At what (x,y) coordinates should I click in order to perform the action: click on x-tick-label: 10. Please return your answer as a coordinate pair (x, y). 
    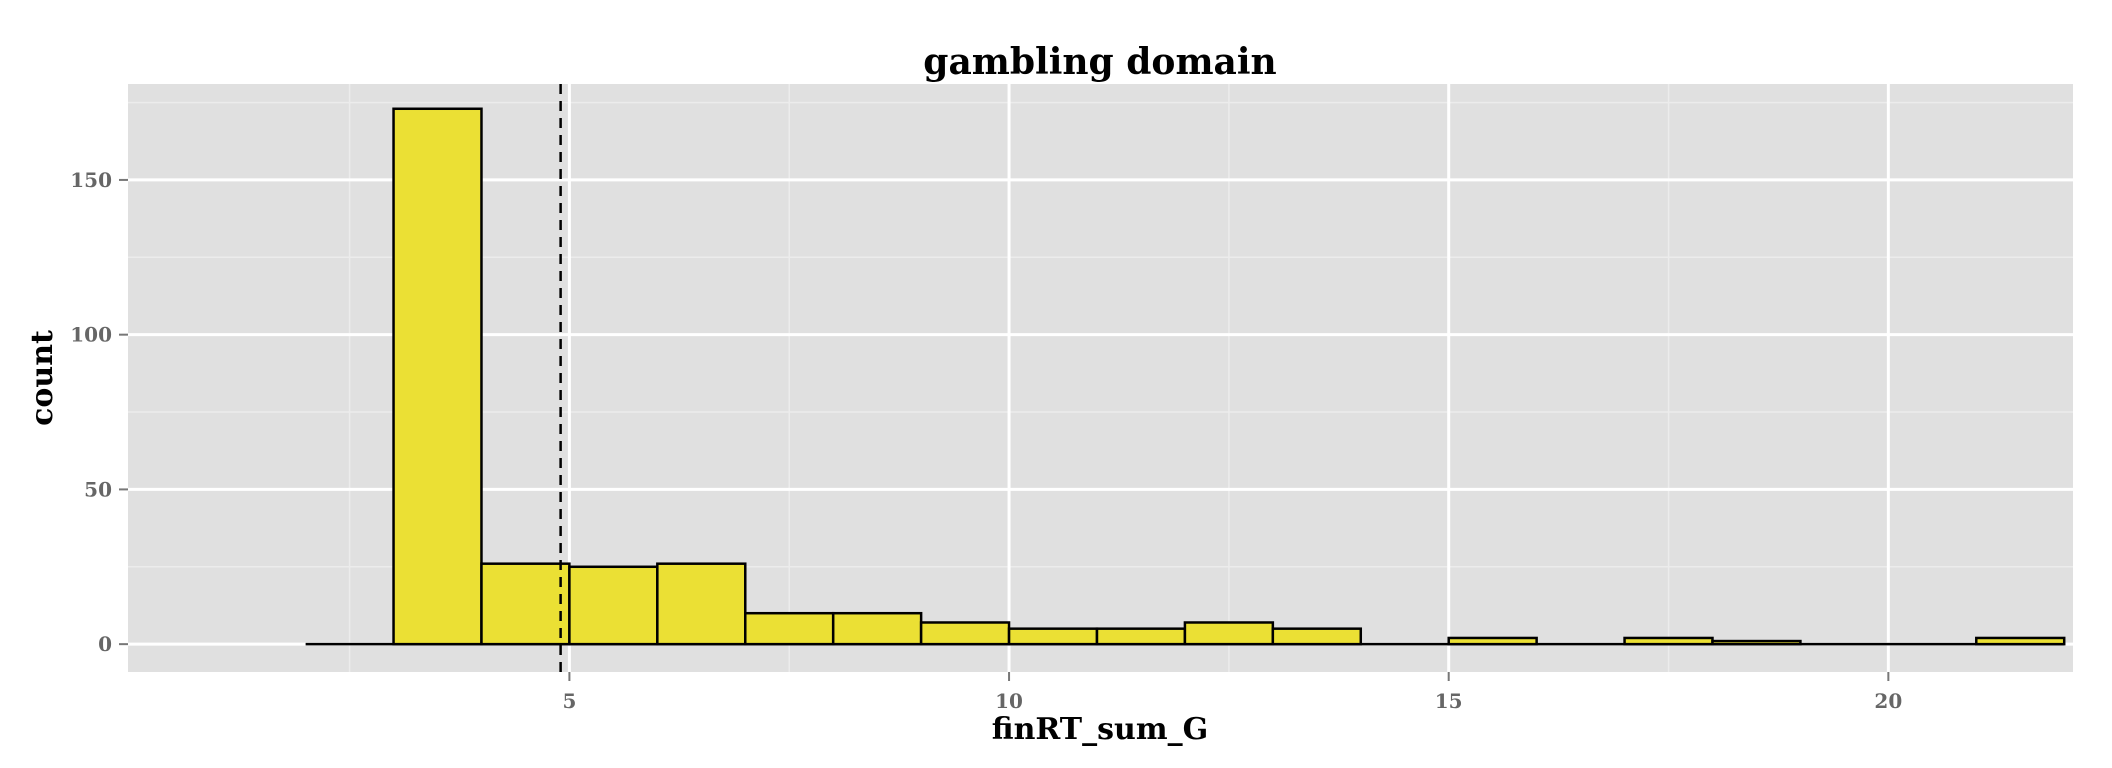
    Looking at the image, I should click on (1009, 701).